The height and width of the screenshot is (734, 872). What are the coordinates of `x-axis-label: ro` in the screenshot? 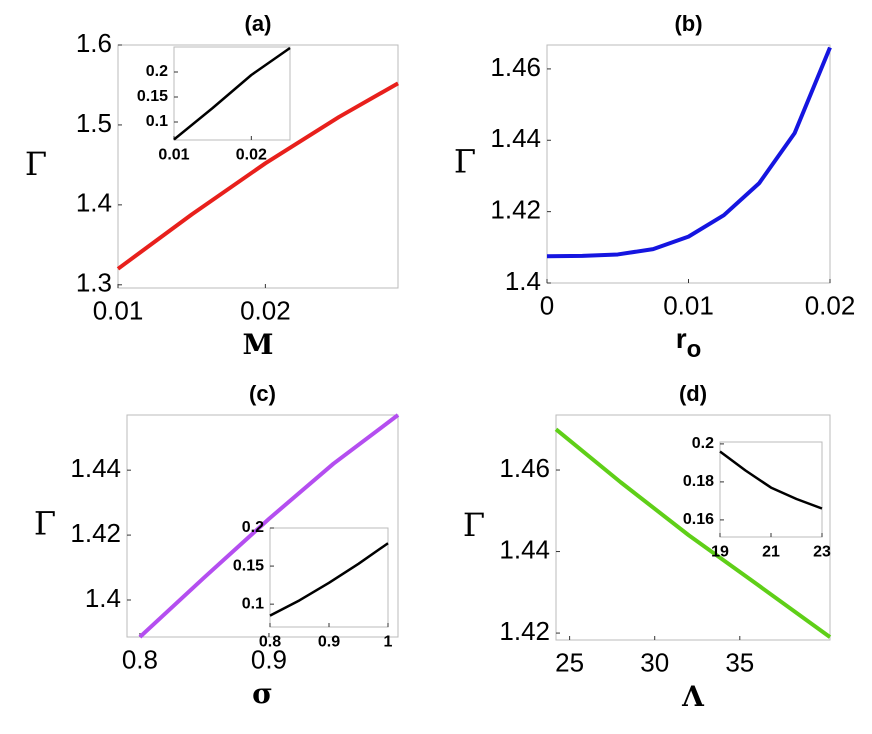 It's located at (689, 343).